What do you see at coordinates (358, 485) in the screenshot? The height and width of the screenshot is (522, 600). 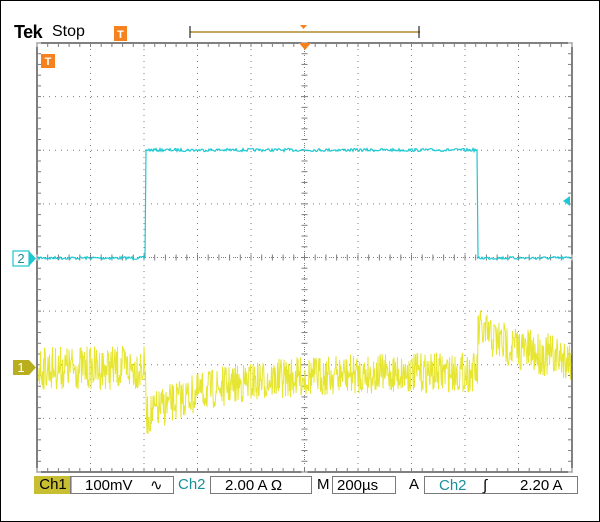 I see `timebase-value: 200µs` at bounding box center [358, 485].